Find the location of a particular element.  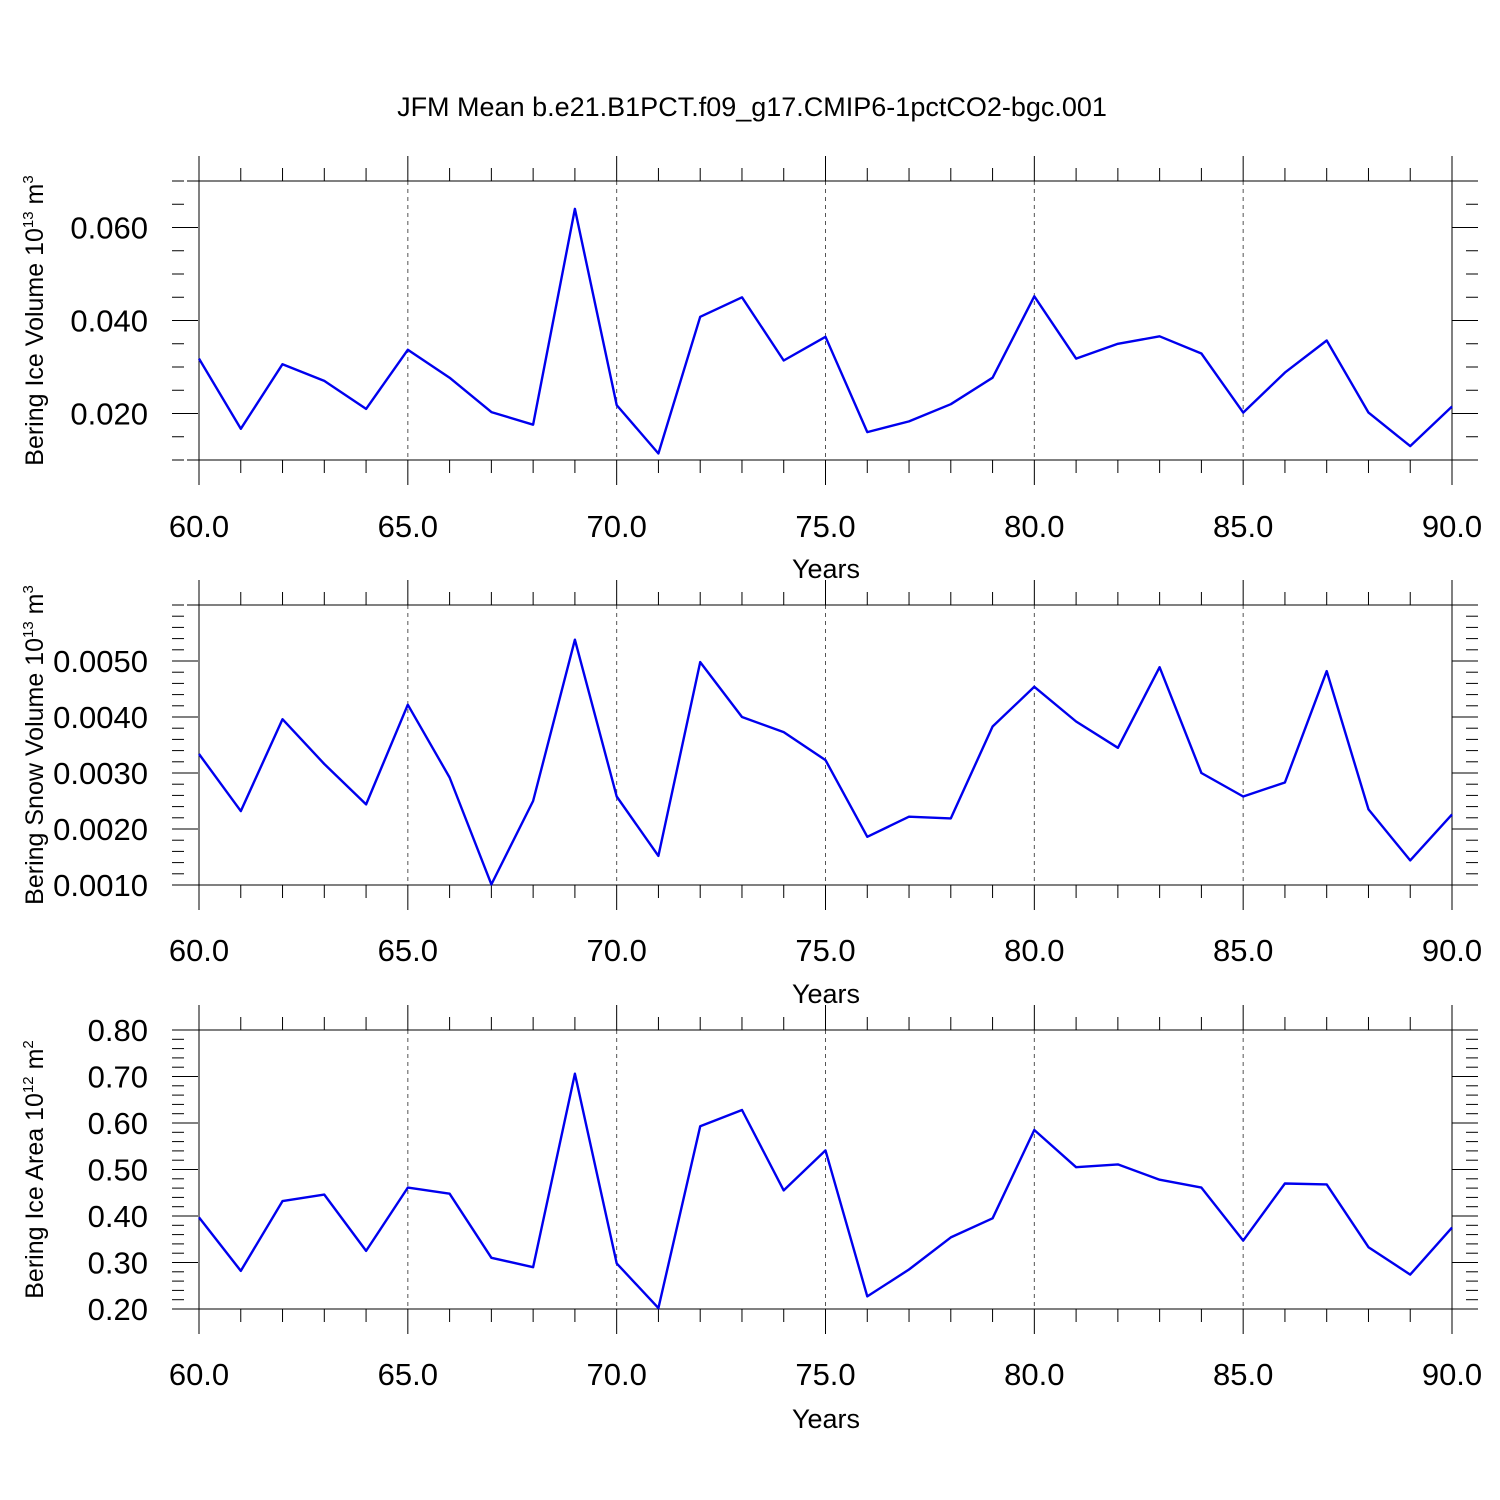

y-axis-title-exp: 12 is located at coordinates (28, 1084).